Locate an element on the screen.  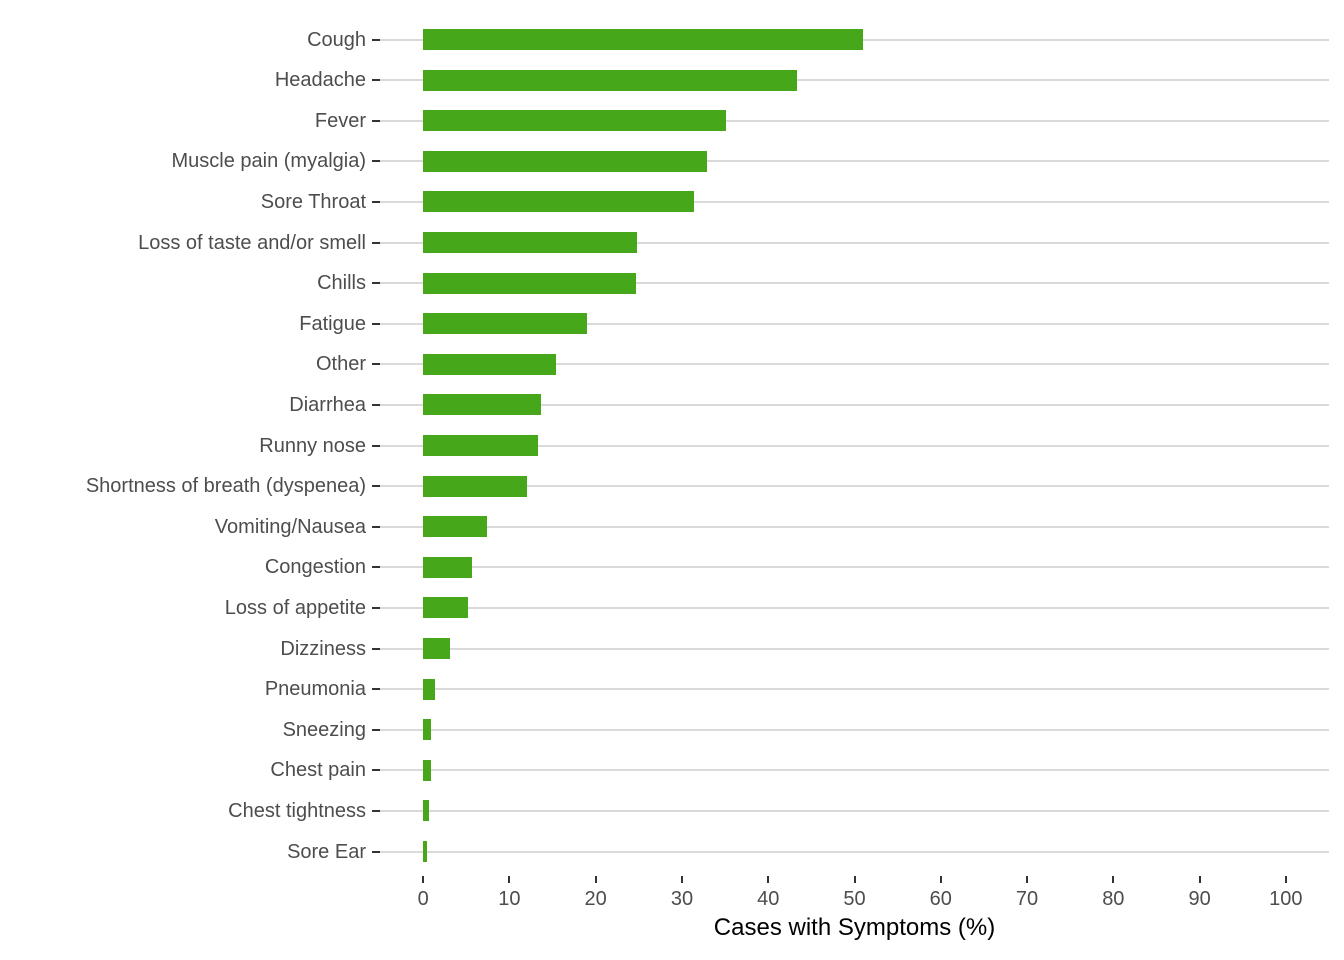
y-axis-label: Fever is located at coordinates (340, 120).